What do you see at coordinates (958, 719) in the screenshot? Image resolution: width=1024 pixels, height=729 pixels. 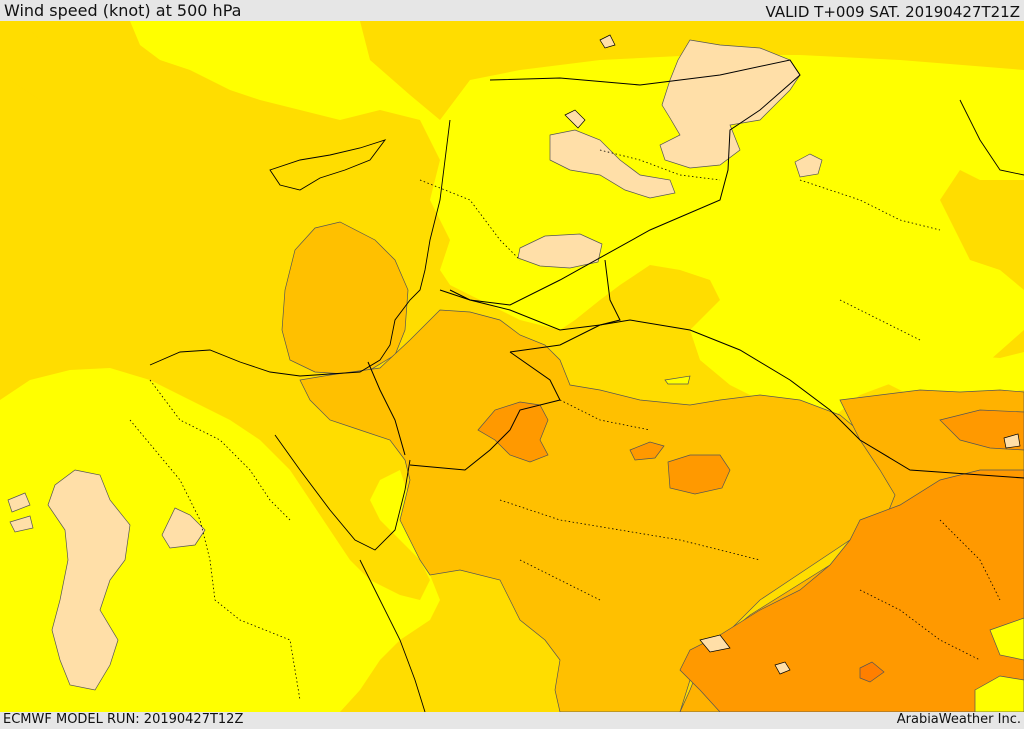 I see `credit-label: ArabiaWeather Inc.` at bounding box center [958, 719].